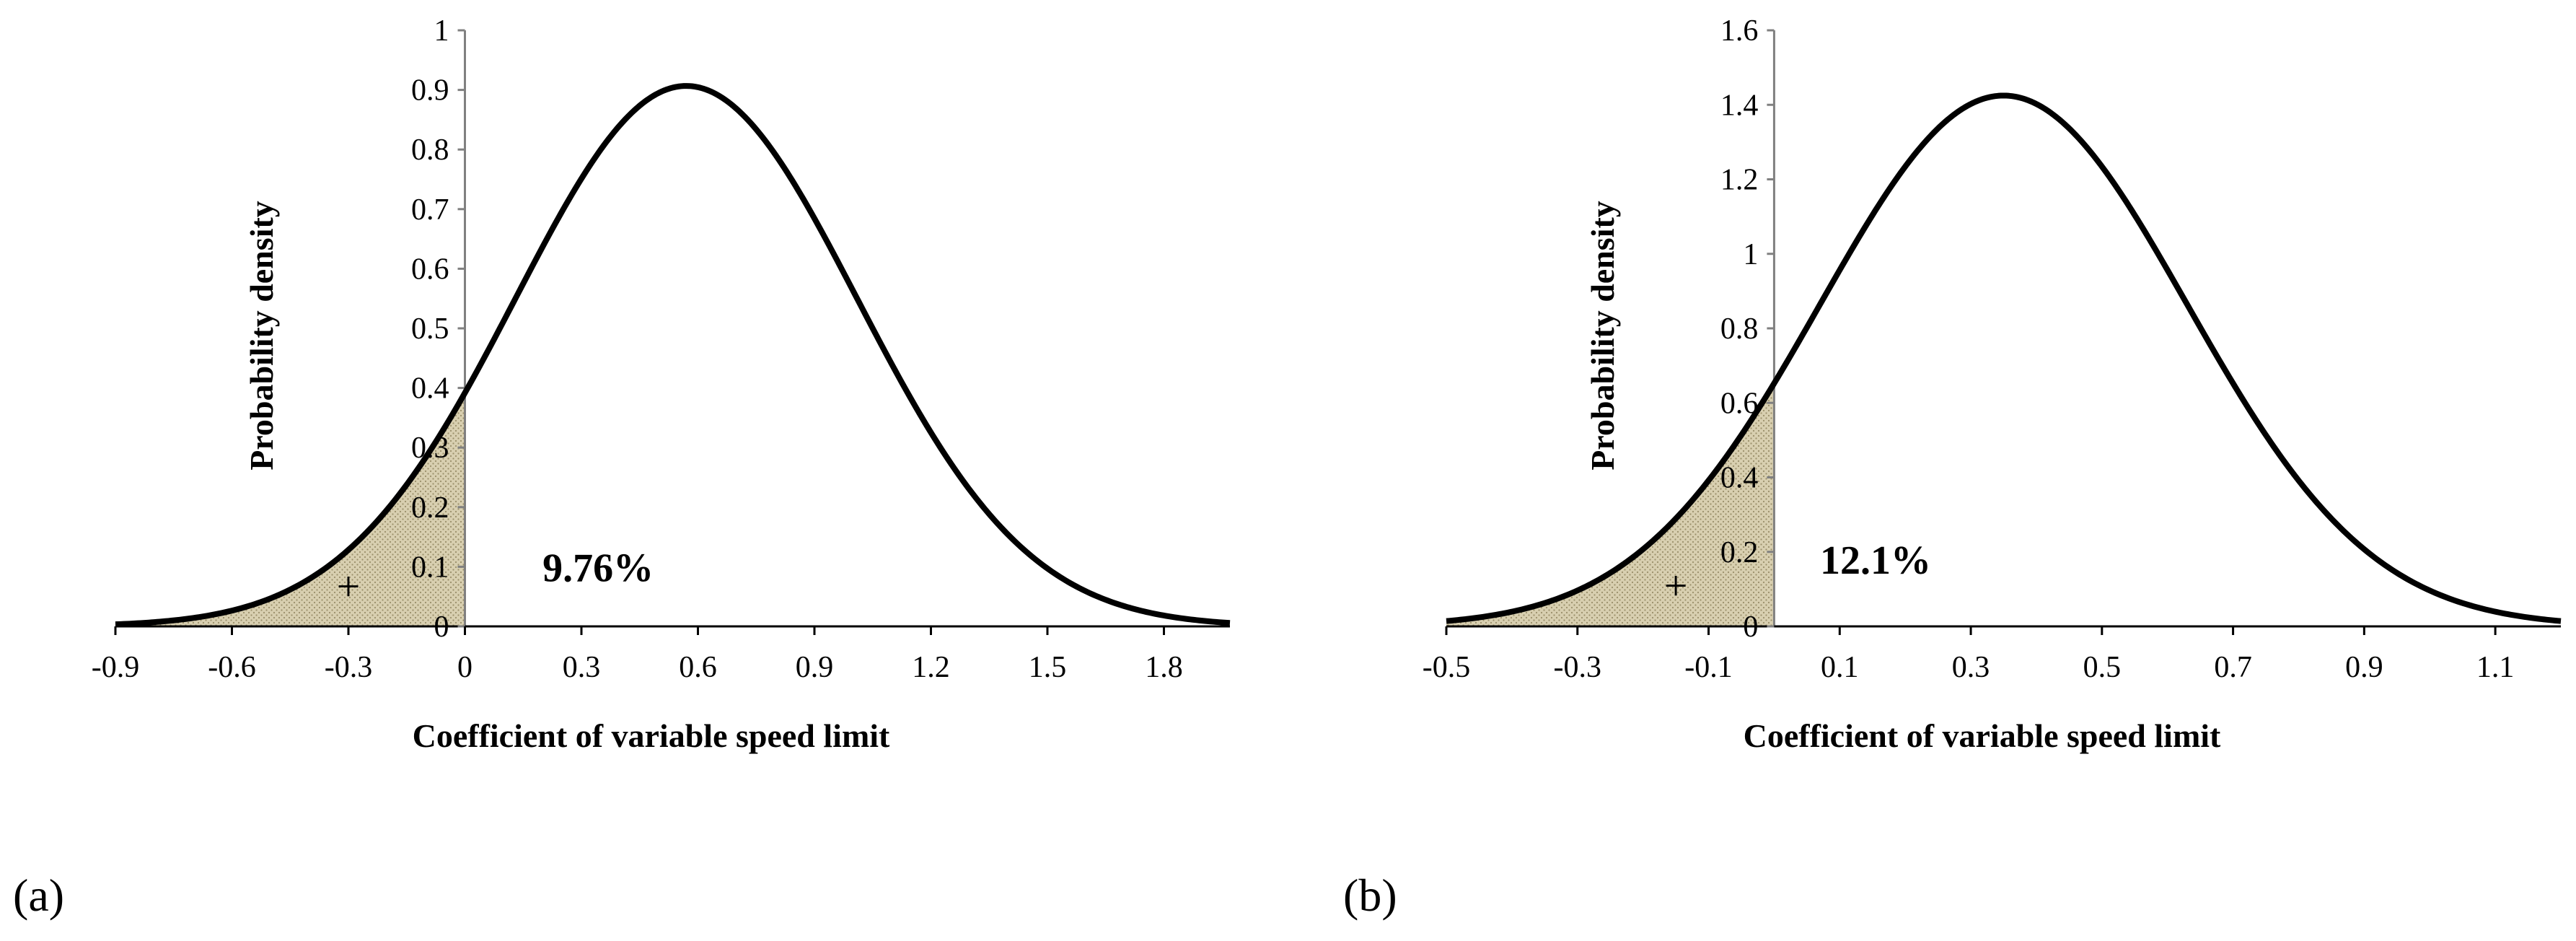 Image resolution: width=2576 pixels, height=941 pixels. What do you see at coordinates (232, 667) in the screenshot?
I see `x-tick-label: -0.6` at bounding box center [232, 667].